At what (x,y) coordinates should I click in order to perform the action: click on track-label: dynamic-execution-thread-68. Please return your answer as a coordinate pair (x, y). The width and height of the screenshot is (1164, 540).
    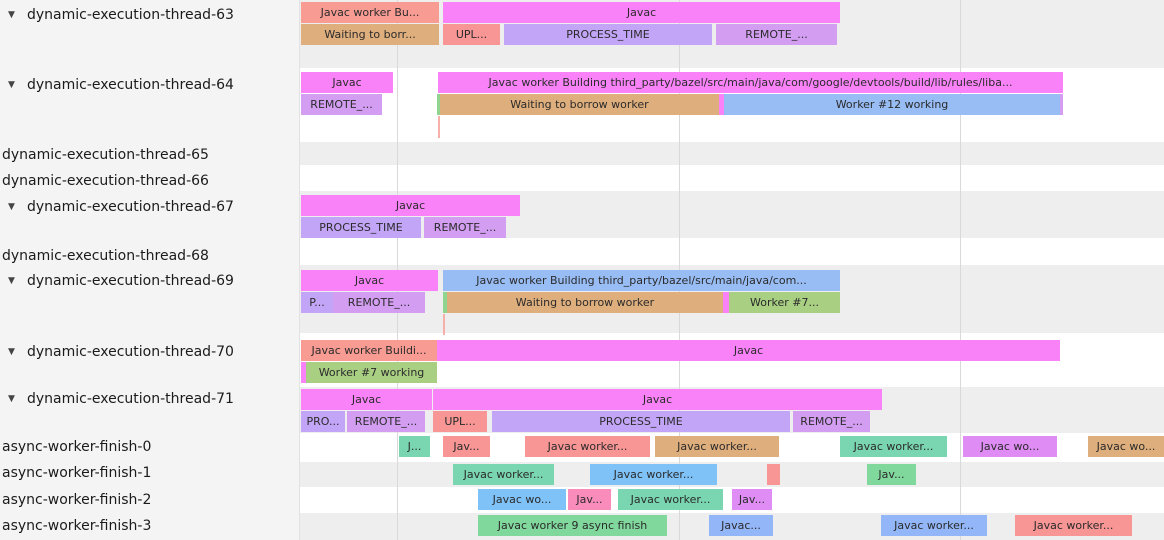
    Looking at the image, I should click on (105, 256).